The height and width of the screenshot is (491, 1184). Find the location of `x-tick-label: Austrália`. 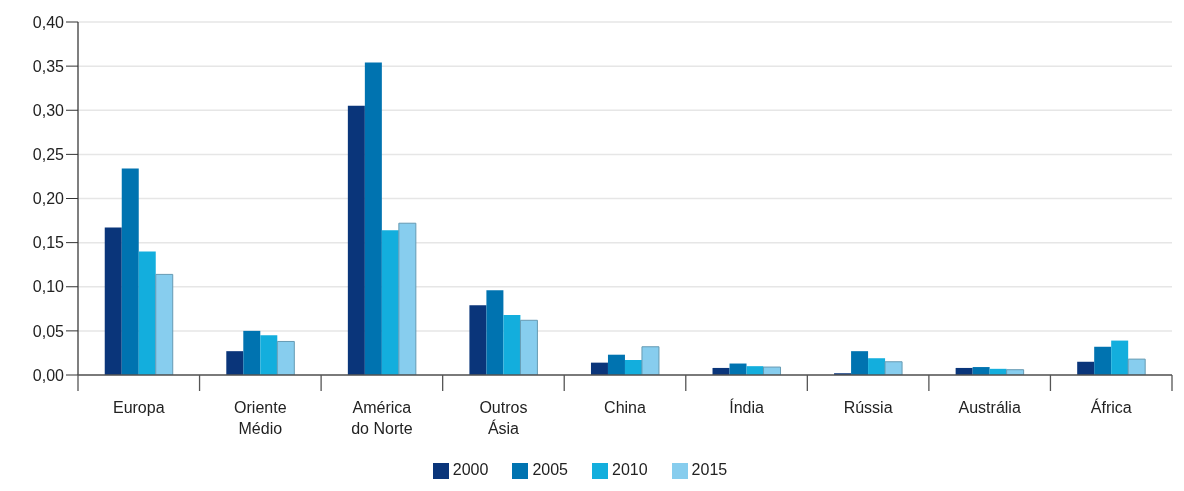

x-tick-label: Austrália is located at coordinates (989, 407).